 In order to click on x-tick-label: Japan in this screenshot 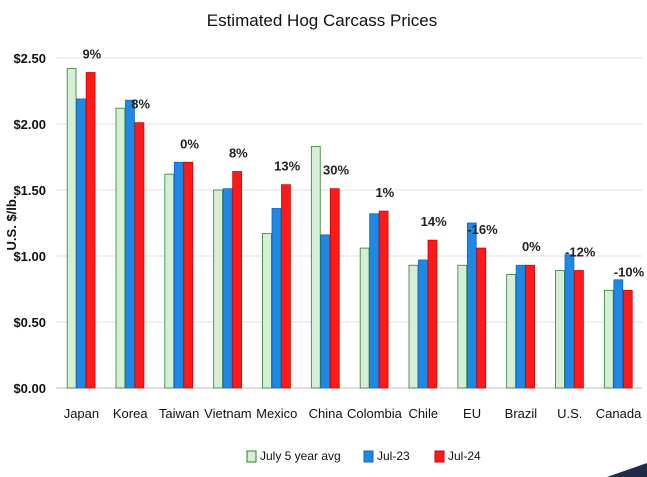, I will do `click(81, 413)`.